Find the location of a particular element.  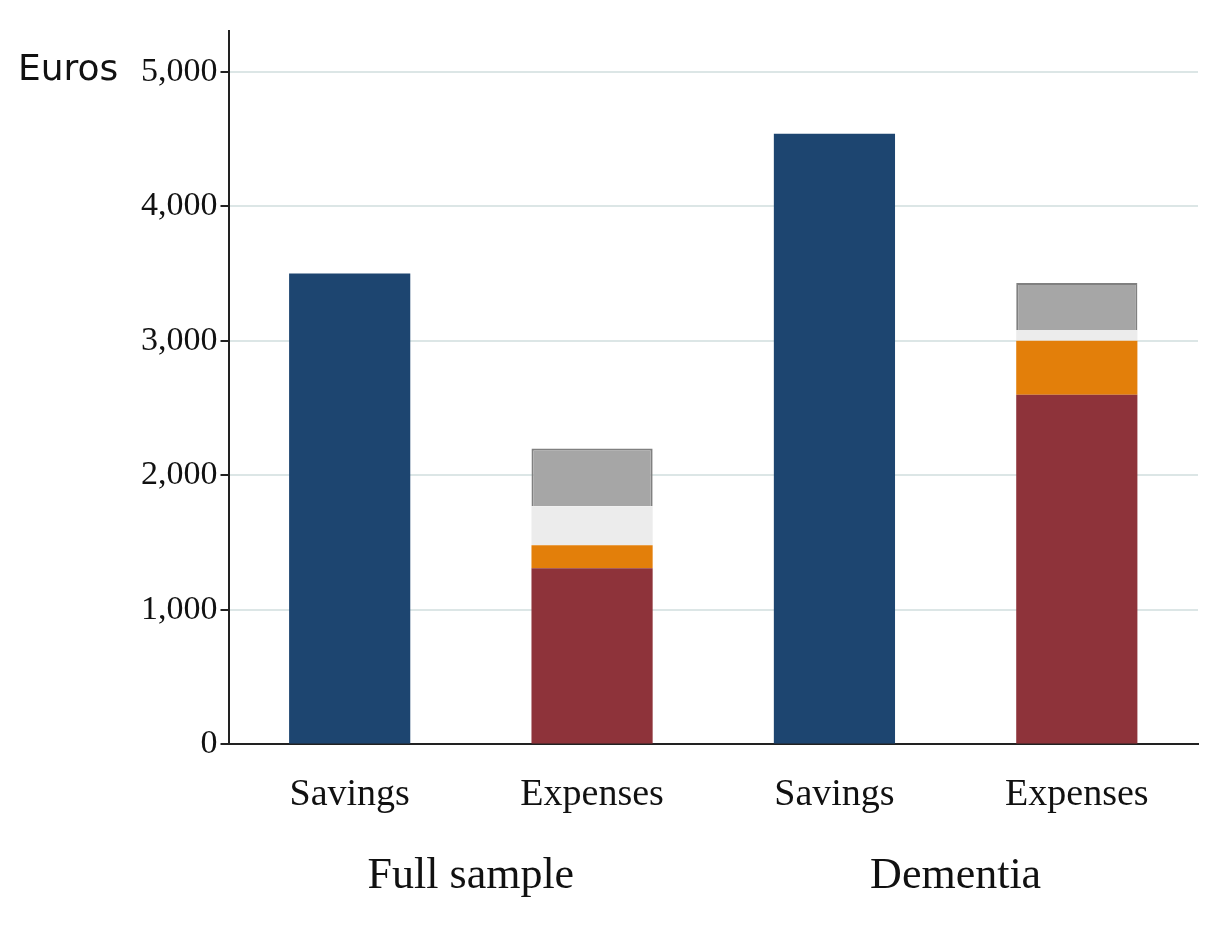

y-axis-title: Euros is located at coordinates (68, 68).